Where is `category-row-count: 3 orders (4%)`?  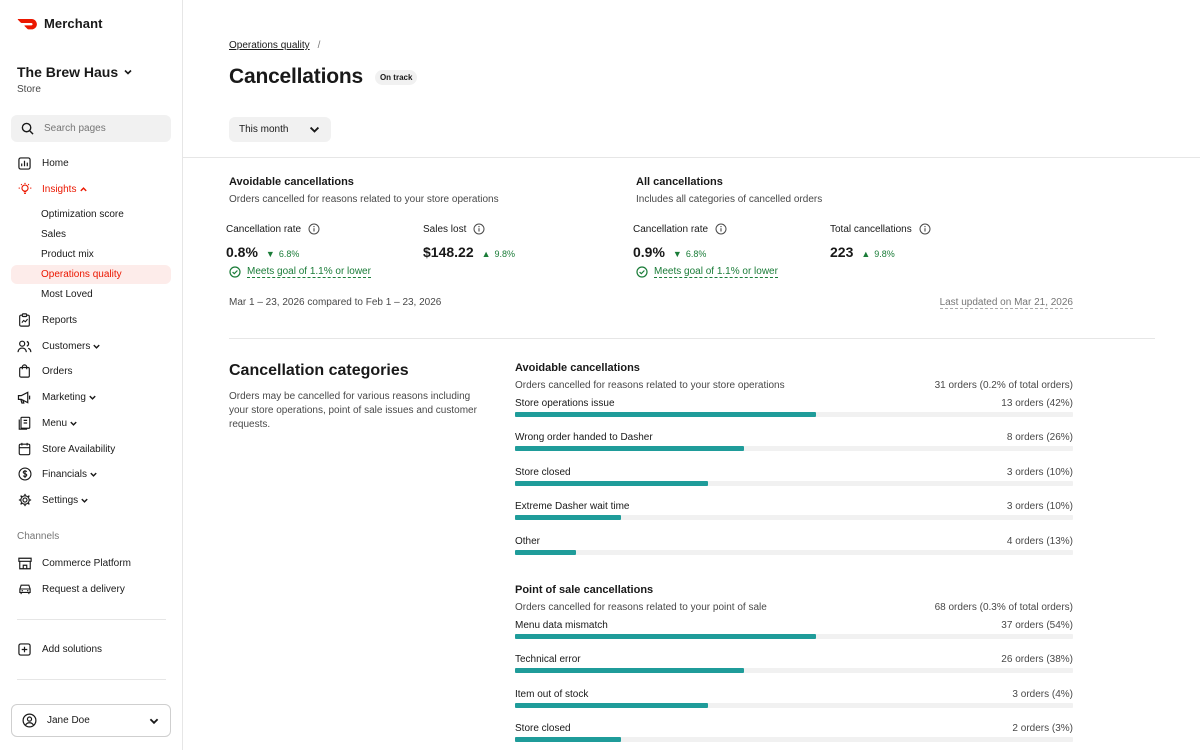
category-row-count: 3 orders (4%) is located at coordinates (1042, 694).